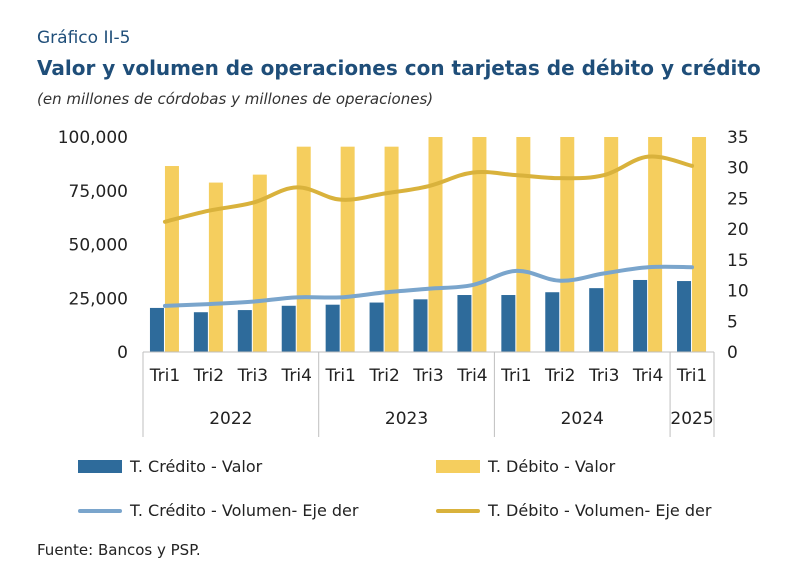 Image resolution: width=794 pixels, height=570 pixels. I want to click on year-label: 2022, so click(230, 419).